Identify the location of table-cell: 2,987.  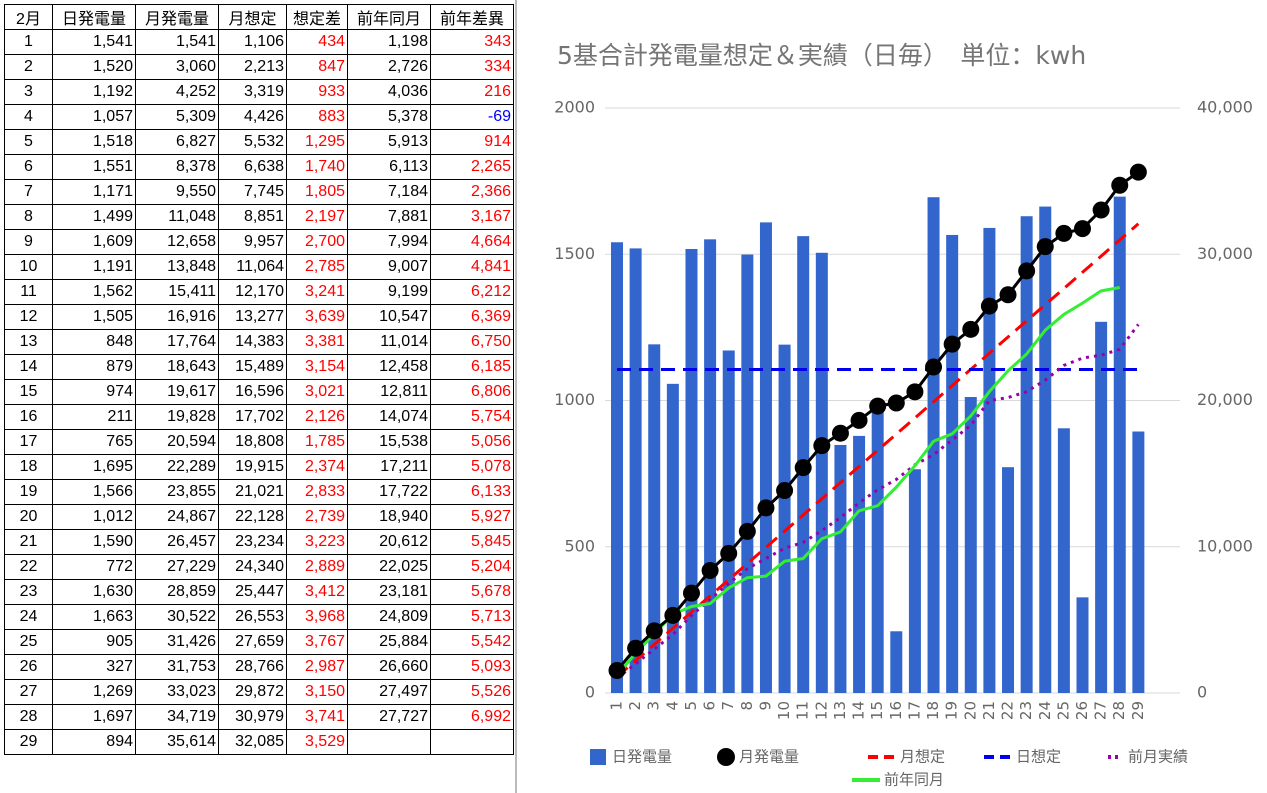
(317, 667).